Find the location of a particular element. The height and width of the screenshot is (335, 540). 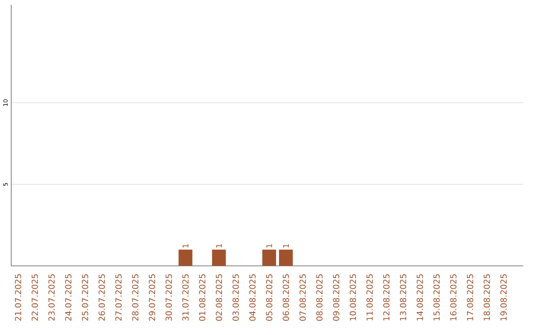

x-tick-label: 19.08.2025 is located at coordinates (503, 297).